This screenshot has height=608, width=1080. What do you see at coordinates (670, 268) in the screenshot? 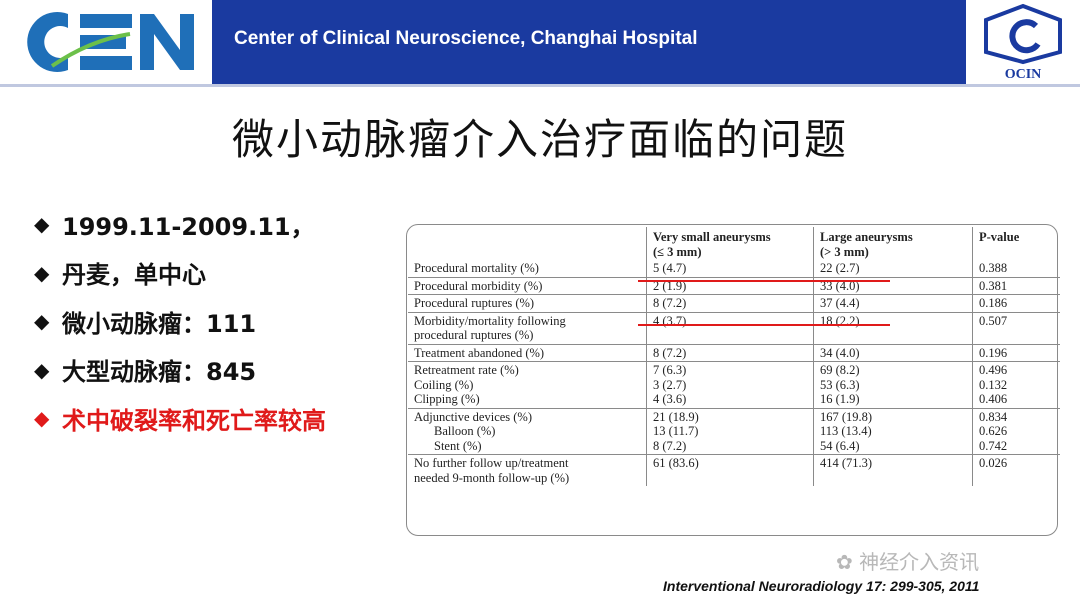
I see `cell-line: 5 (4.7)` at bounding box center [670, 268].